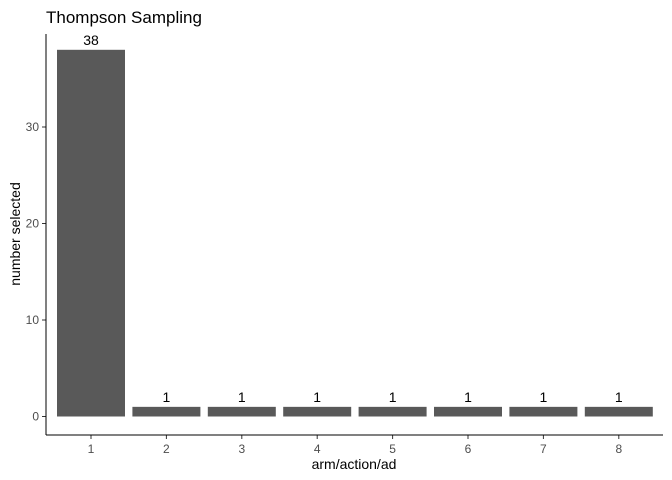  What do you see at coordinates (544, 397) in the screenshot?
I see `data-label-7: 1` at bounding box center [544, 397].